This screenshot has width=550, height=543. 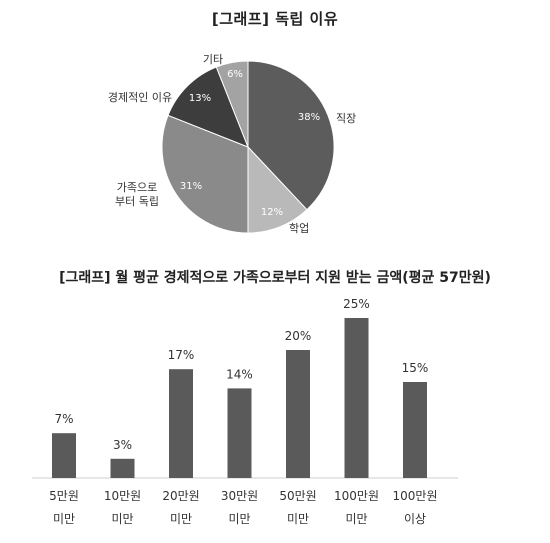 What do you see at coordinates (239, 496) in the screenshot?
I see `category-tick-label: 30만원` at bounding box center [239, 496].